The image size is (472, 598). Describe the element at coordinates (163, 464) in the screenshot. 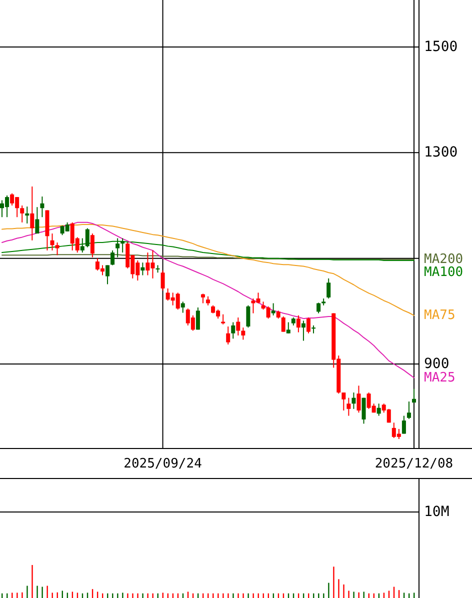

I see `x-tick-label: 2025/09/24` at that location.